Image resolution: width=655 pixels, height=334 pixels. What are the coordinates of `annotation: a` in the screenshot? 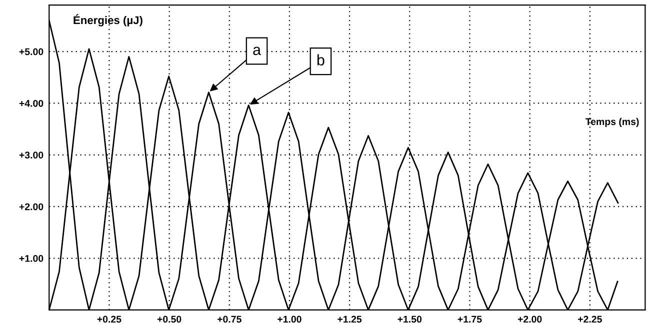 It's located at (257, 51).